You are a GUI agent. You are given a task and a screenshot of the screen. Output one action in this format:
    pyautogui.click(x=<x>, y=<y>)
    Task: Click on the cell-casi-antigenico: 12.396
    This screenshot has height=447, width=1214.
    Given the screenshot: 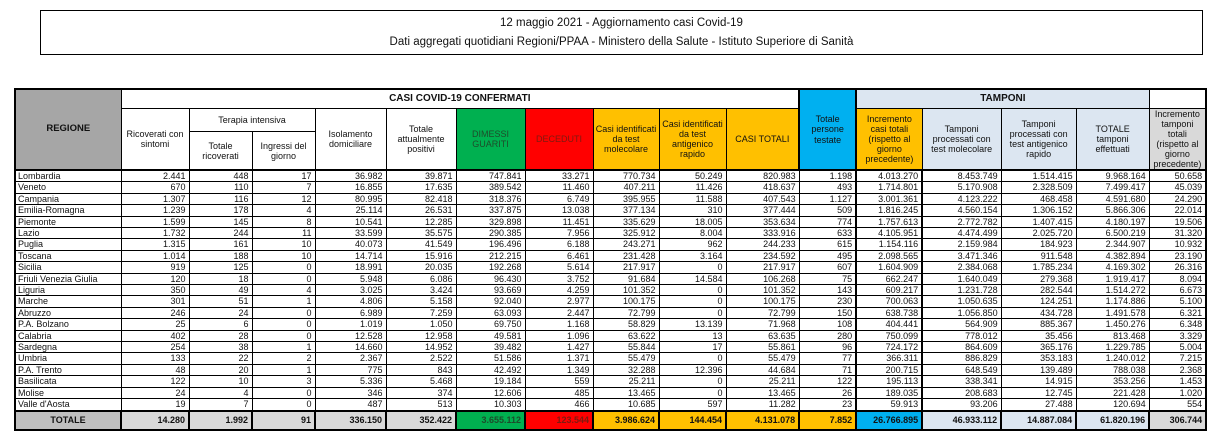 What is the action you would take?
    pyautogui.click(x=692, y=370)
    